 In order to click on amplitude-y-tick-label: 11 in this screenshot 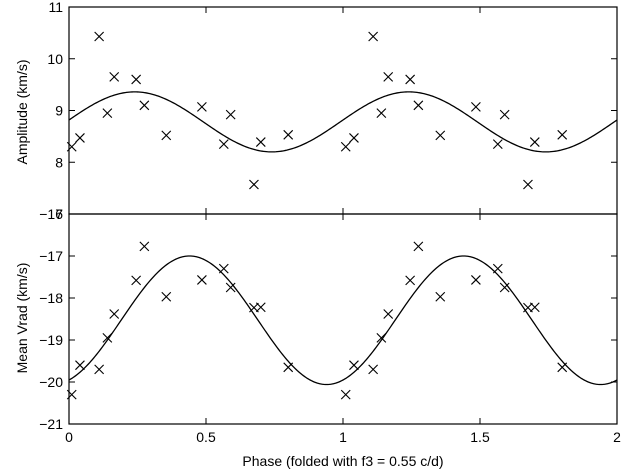, I will do `click(55, 7)`.